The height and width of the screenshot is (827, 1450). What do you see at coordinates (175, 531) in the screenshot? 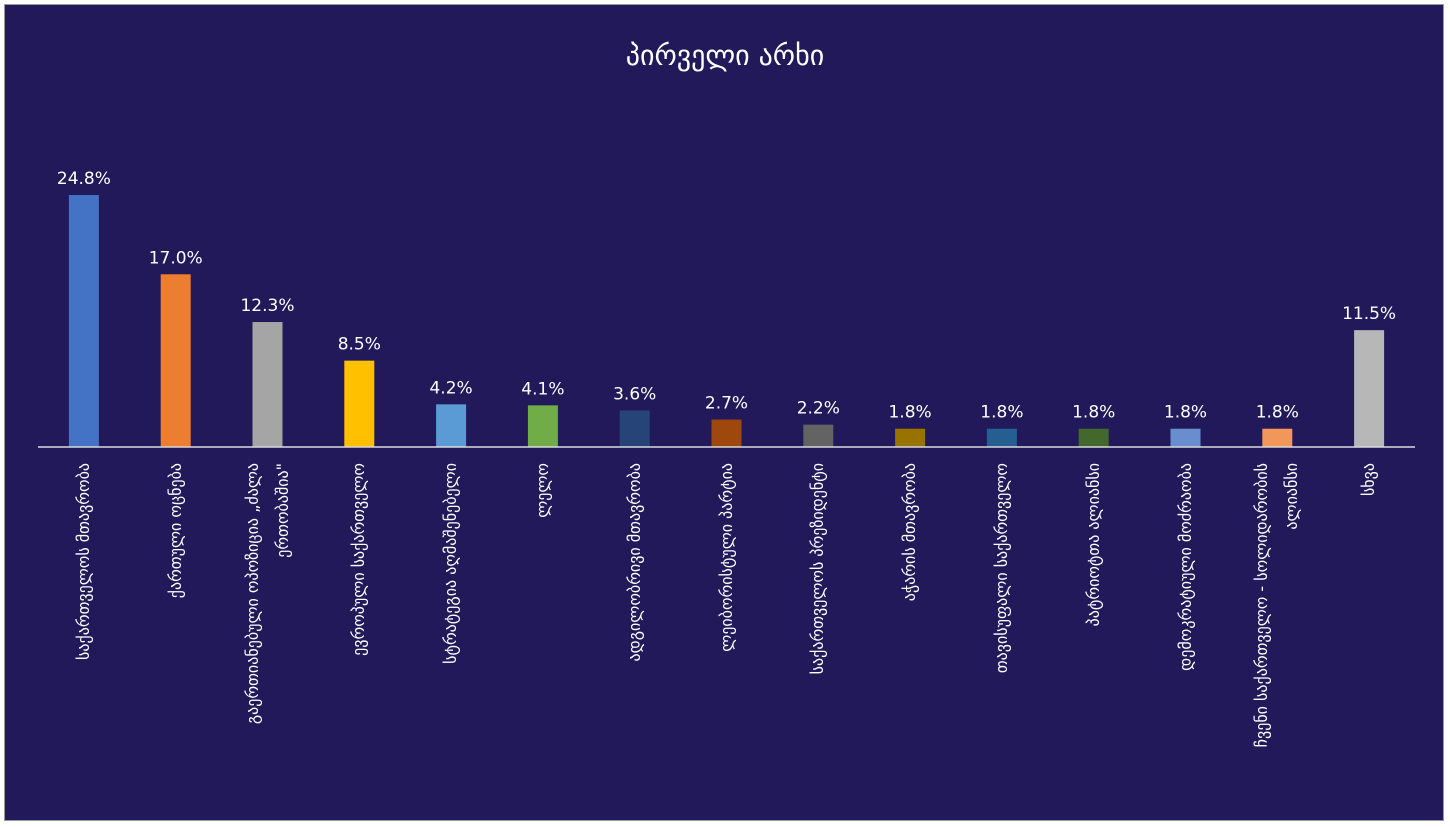
I see `x-tick-label: ქართული ოცნება` at bounding box center [175, 531].